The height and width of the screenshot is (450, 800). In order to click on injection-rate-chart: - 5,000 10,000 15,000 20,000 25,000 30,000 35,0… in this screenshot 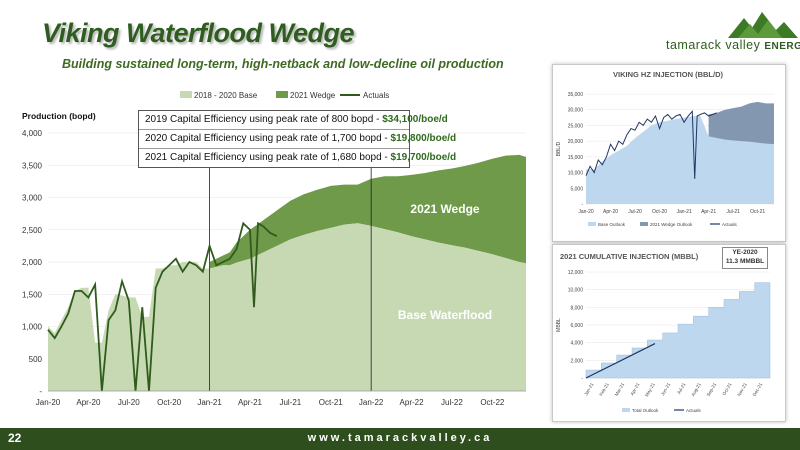, I will do `click(665, 159)`.